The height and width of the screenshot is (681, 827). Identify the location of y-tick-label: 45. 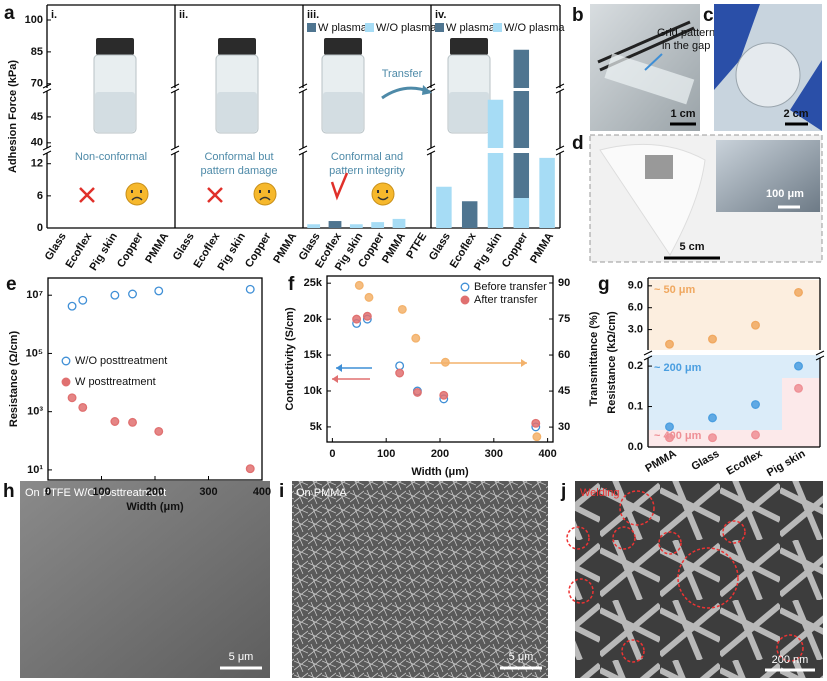
(37, 117).